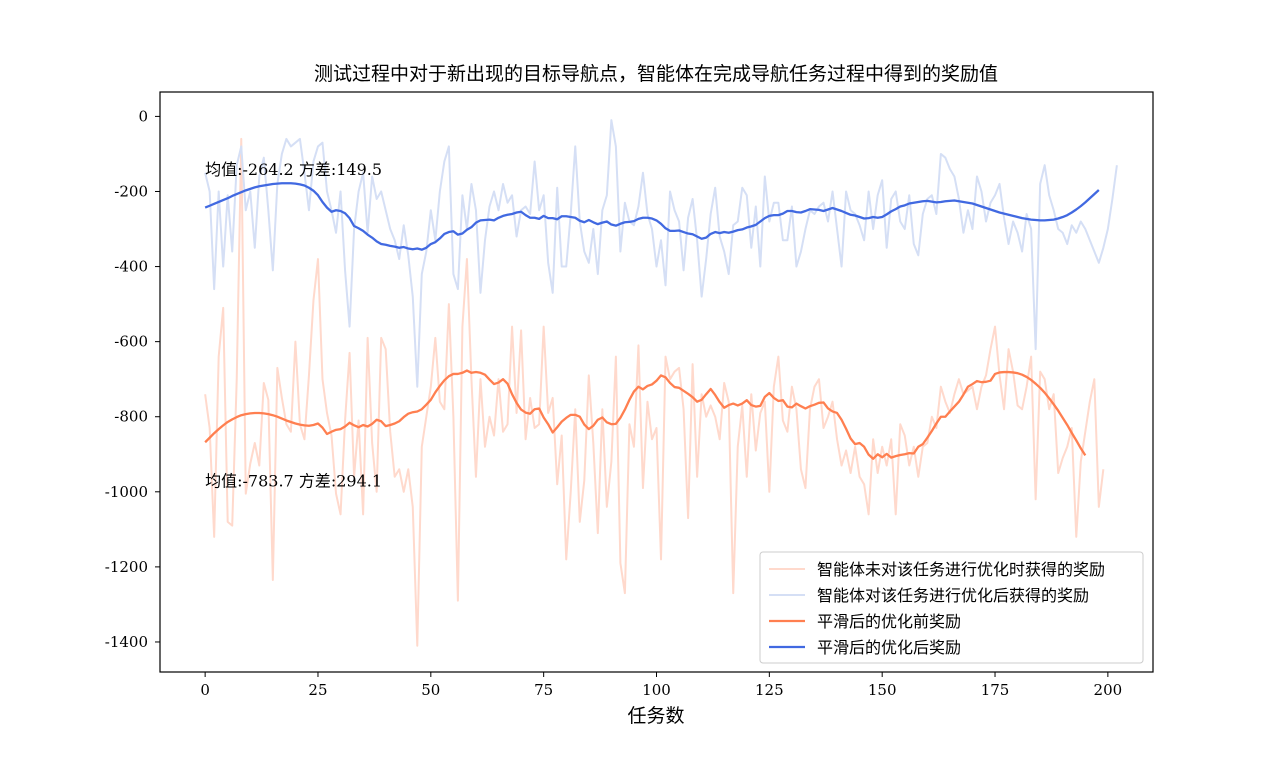  What do you see at coordinates (889, 647) in the screenshot?
I see `legend-label: 平滑后的优化后奖励` at bounding box center [889, 647].